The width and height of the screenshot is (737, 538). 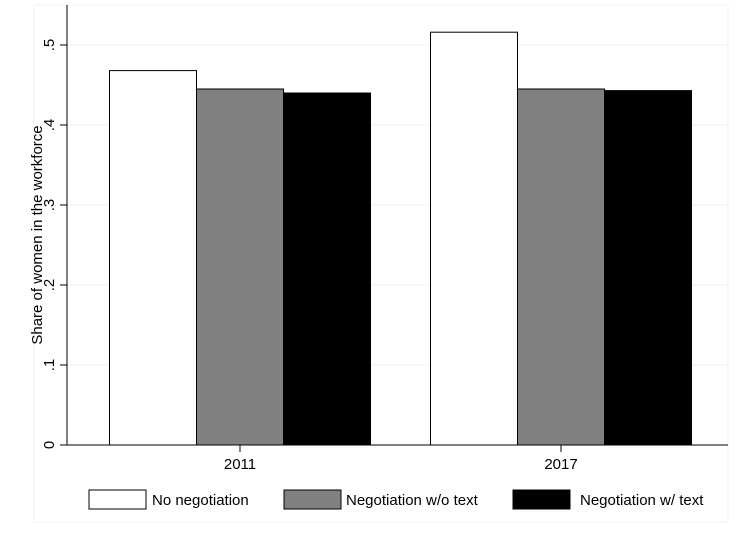 What do you see at coordinates (49, 365) in the screenshot?
I see `y-tick-label: .1` at bounding box center [49, 365].